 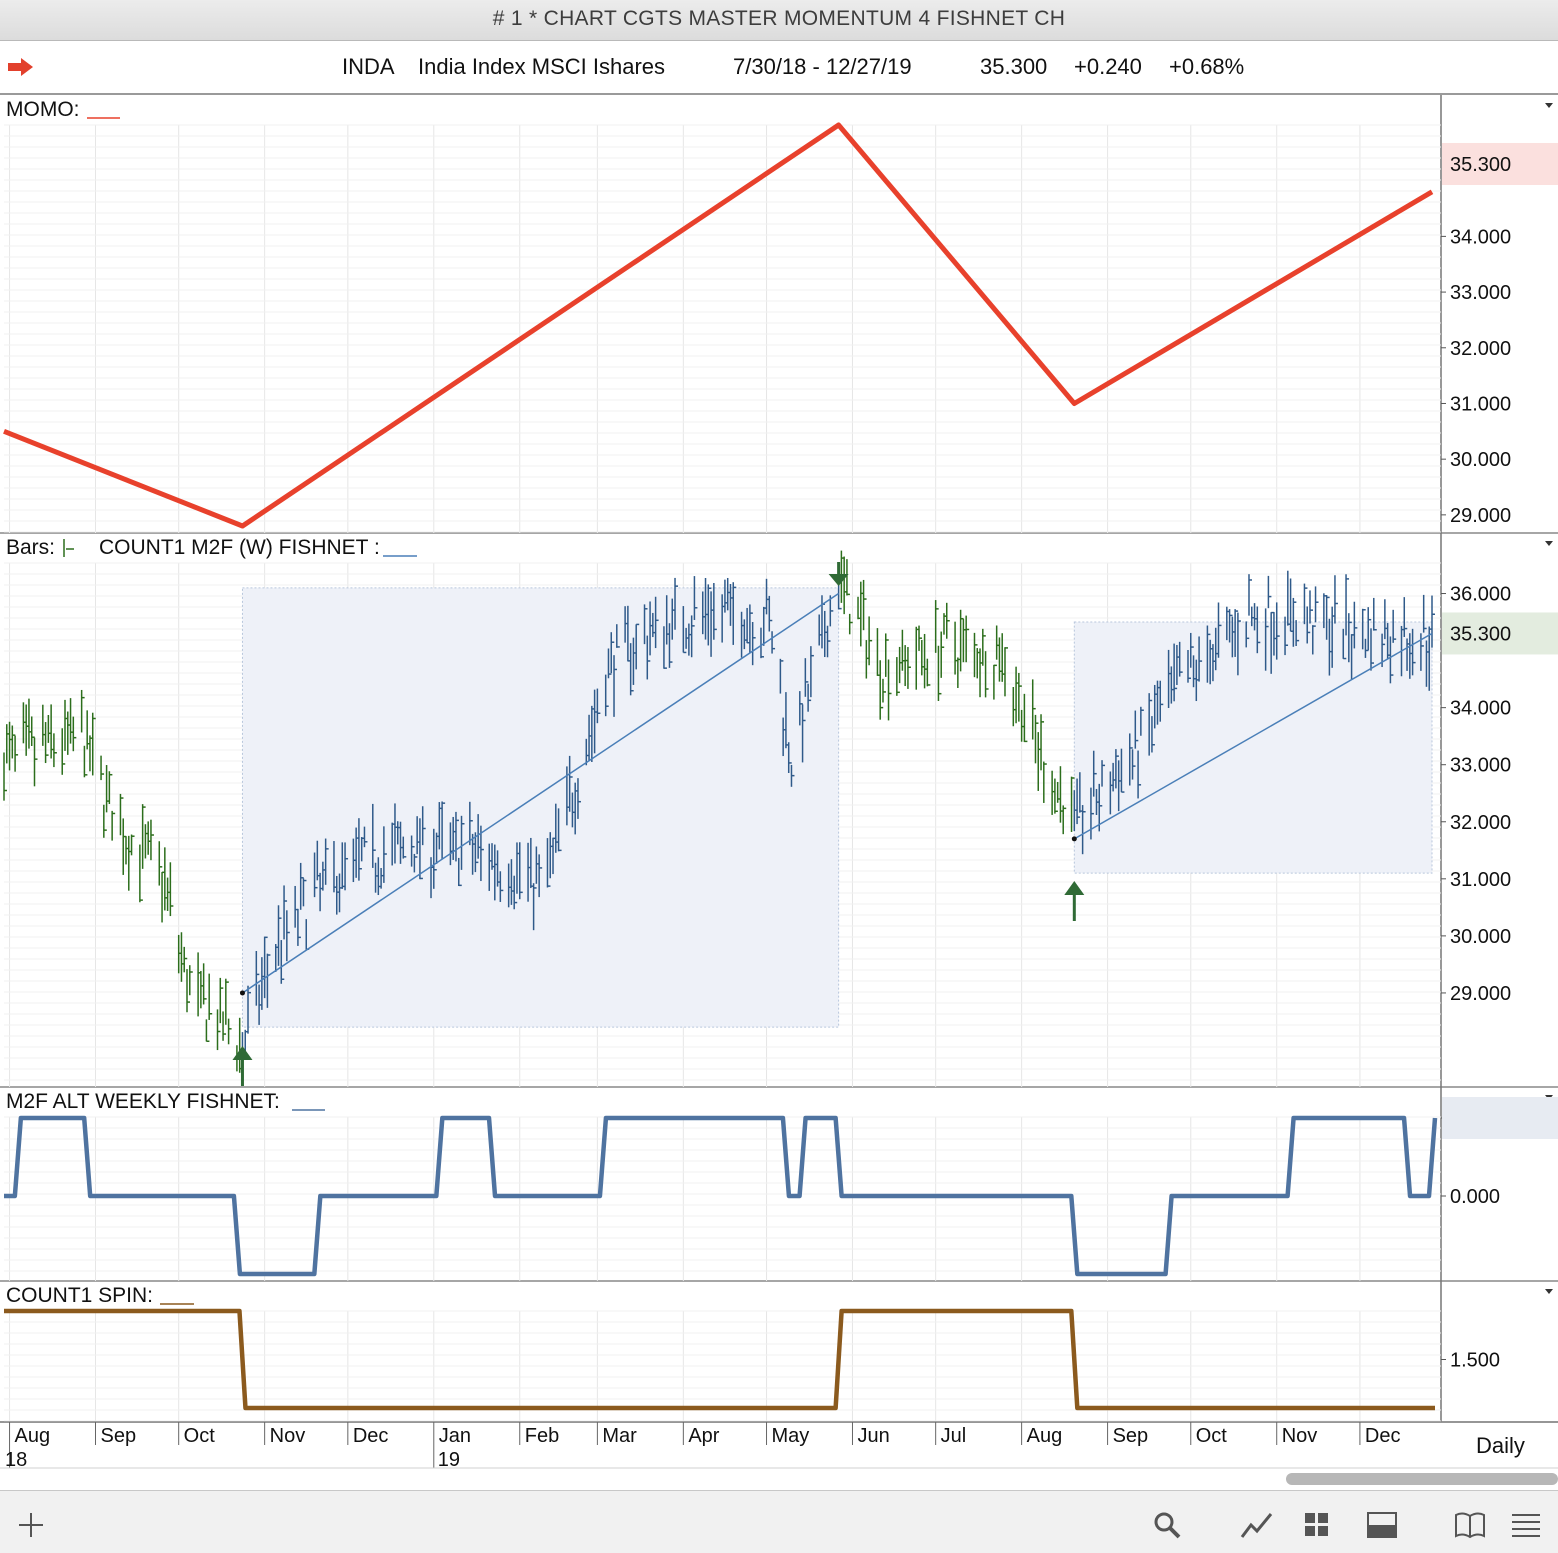 I want to click on spin-pane-label: COUNT1 SPIN:, so click(x=79, y=1295).